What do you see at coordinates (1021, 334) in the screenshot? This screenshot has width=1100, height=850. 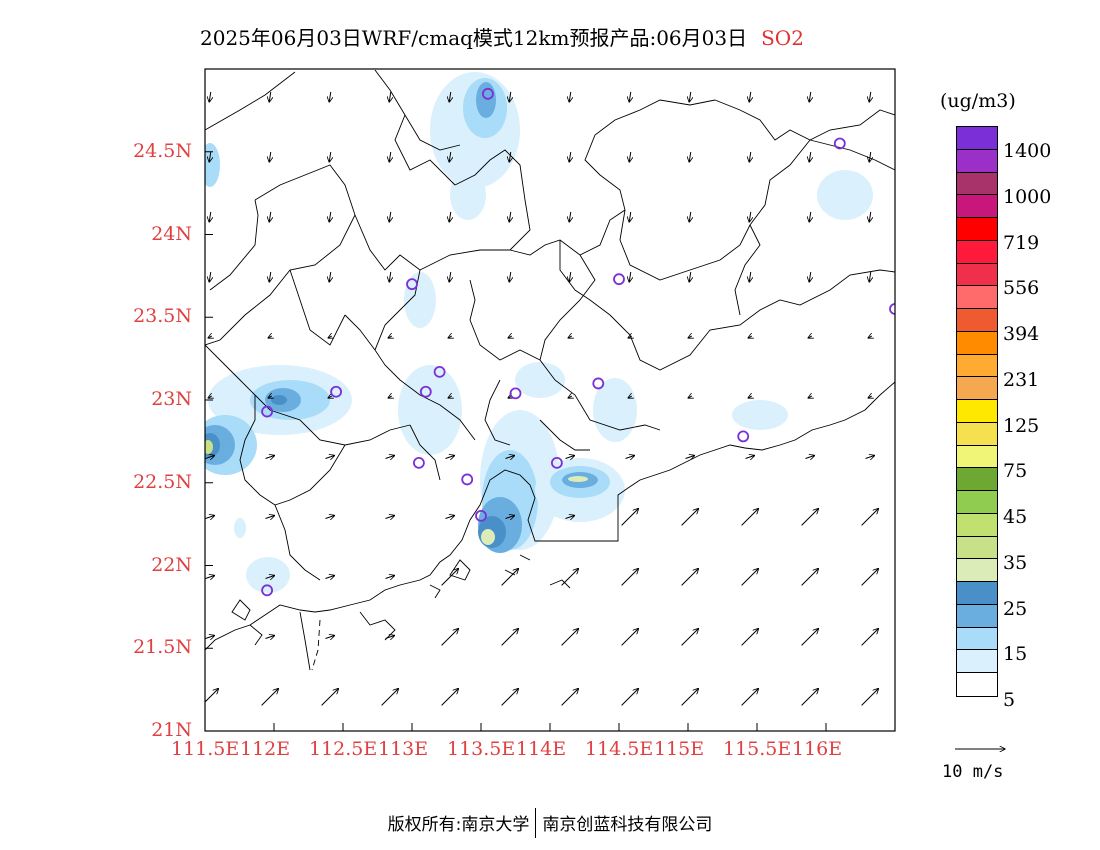 I see `legend-label: 394` at bounding box center [1021, 334].